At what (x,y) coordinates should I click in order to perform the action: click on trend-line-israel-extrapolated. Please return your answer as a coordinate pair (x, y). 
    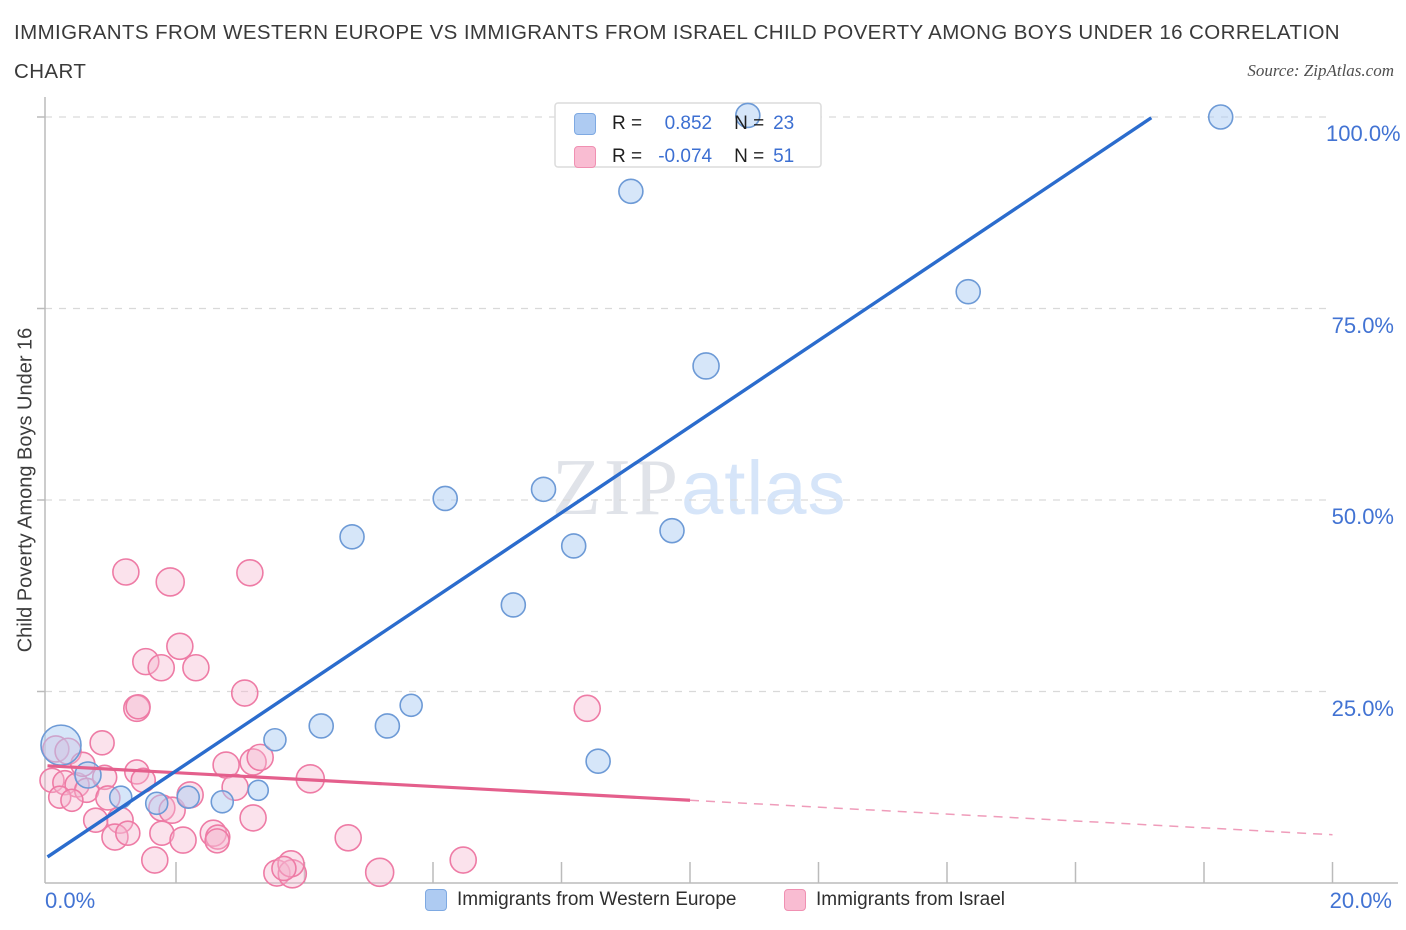
    Looking at the image, I should click on (1011, 817).